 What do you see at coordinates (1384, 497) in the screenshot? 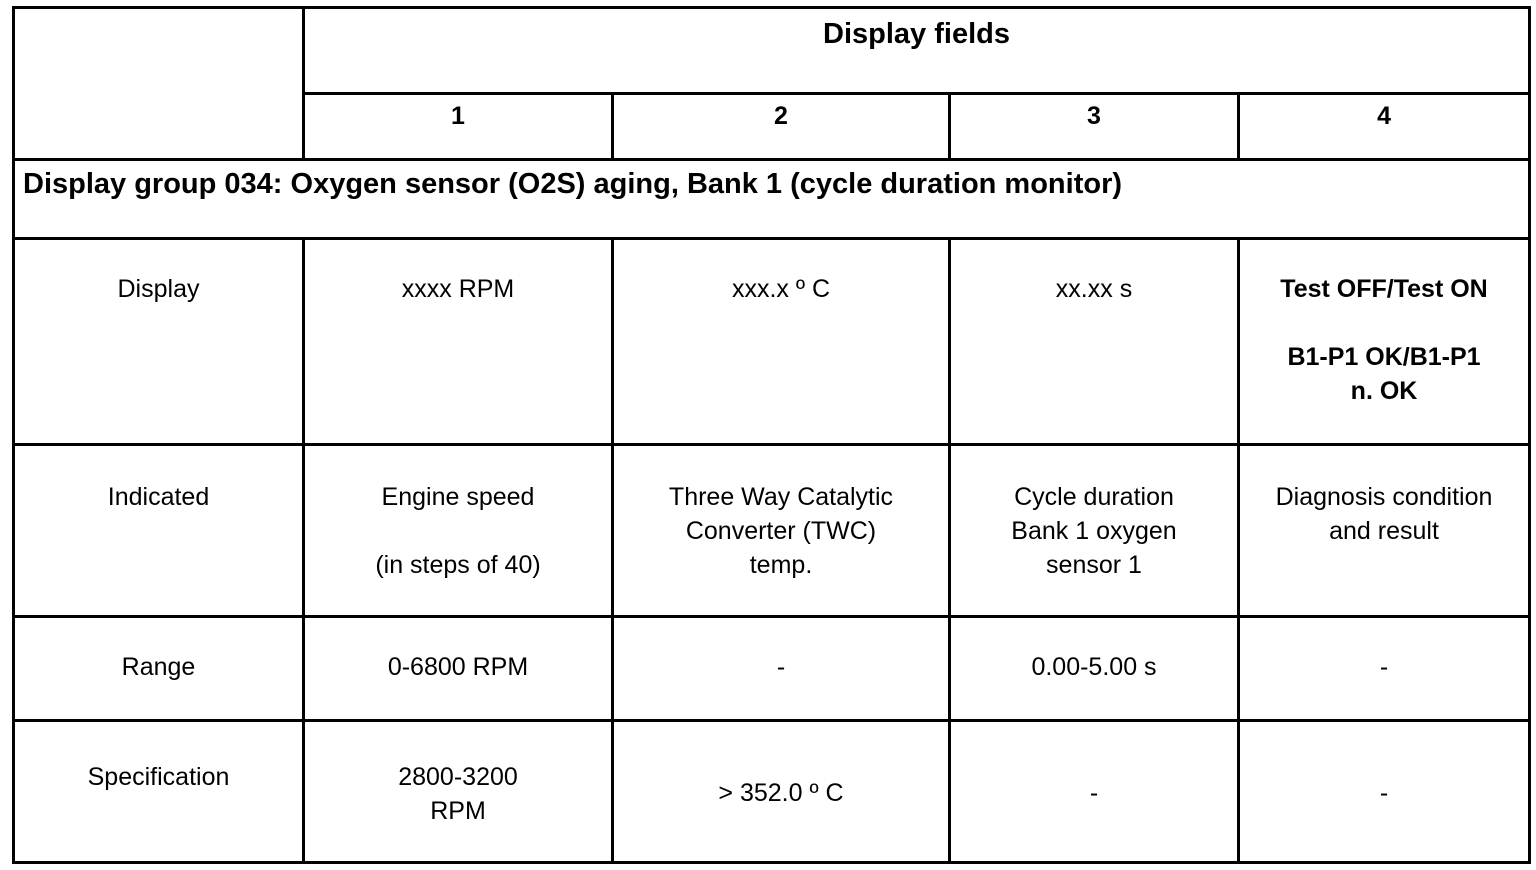
I see `indicated-field-4-line-1: Diagnosis condition` at bounding box center [1384, 497].